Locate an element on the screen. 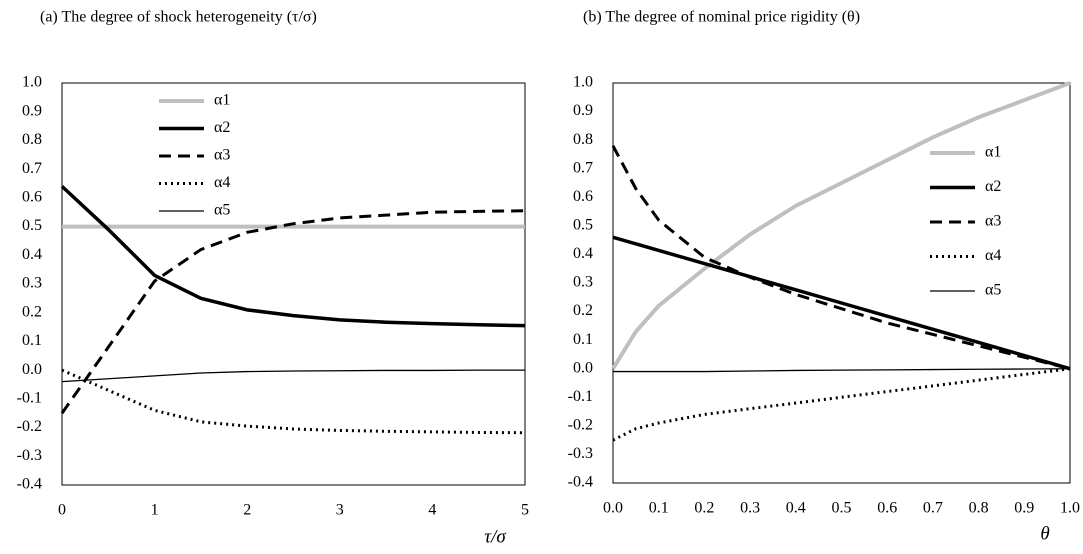  x-tick-label: 0.1 is located at coordinates (659, 508).